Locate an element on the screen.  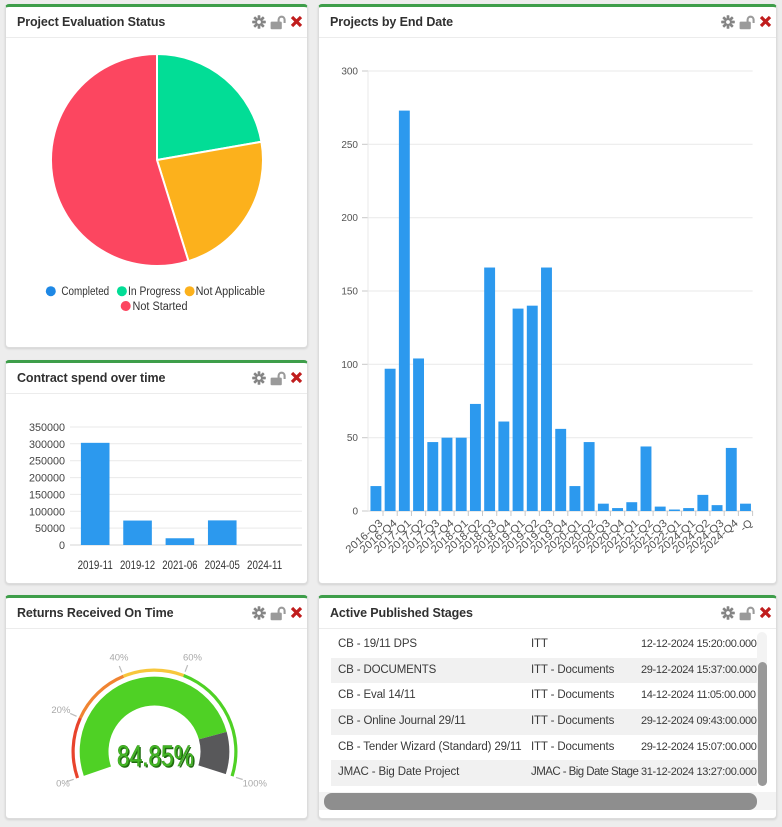
svg-text: 2024-05 is located at coordinates (222, 565).